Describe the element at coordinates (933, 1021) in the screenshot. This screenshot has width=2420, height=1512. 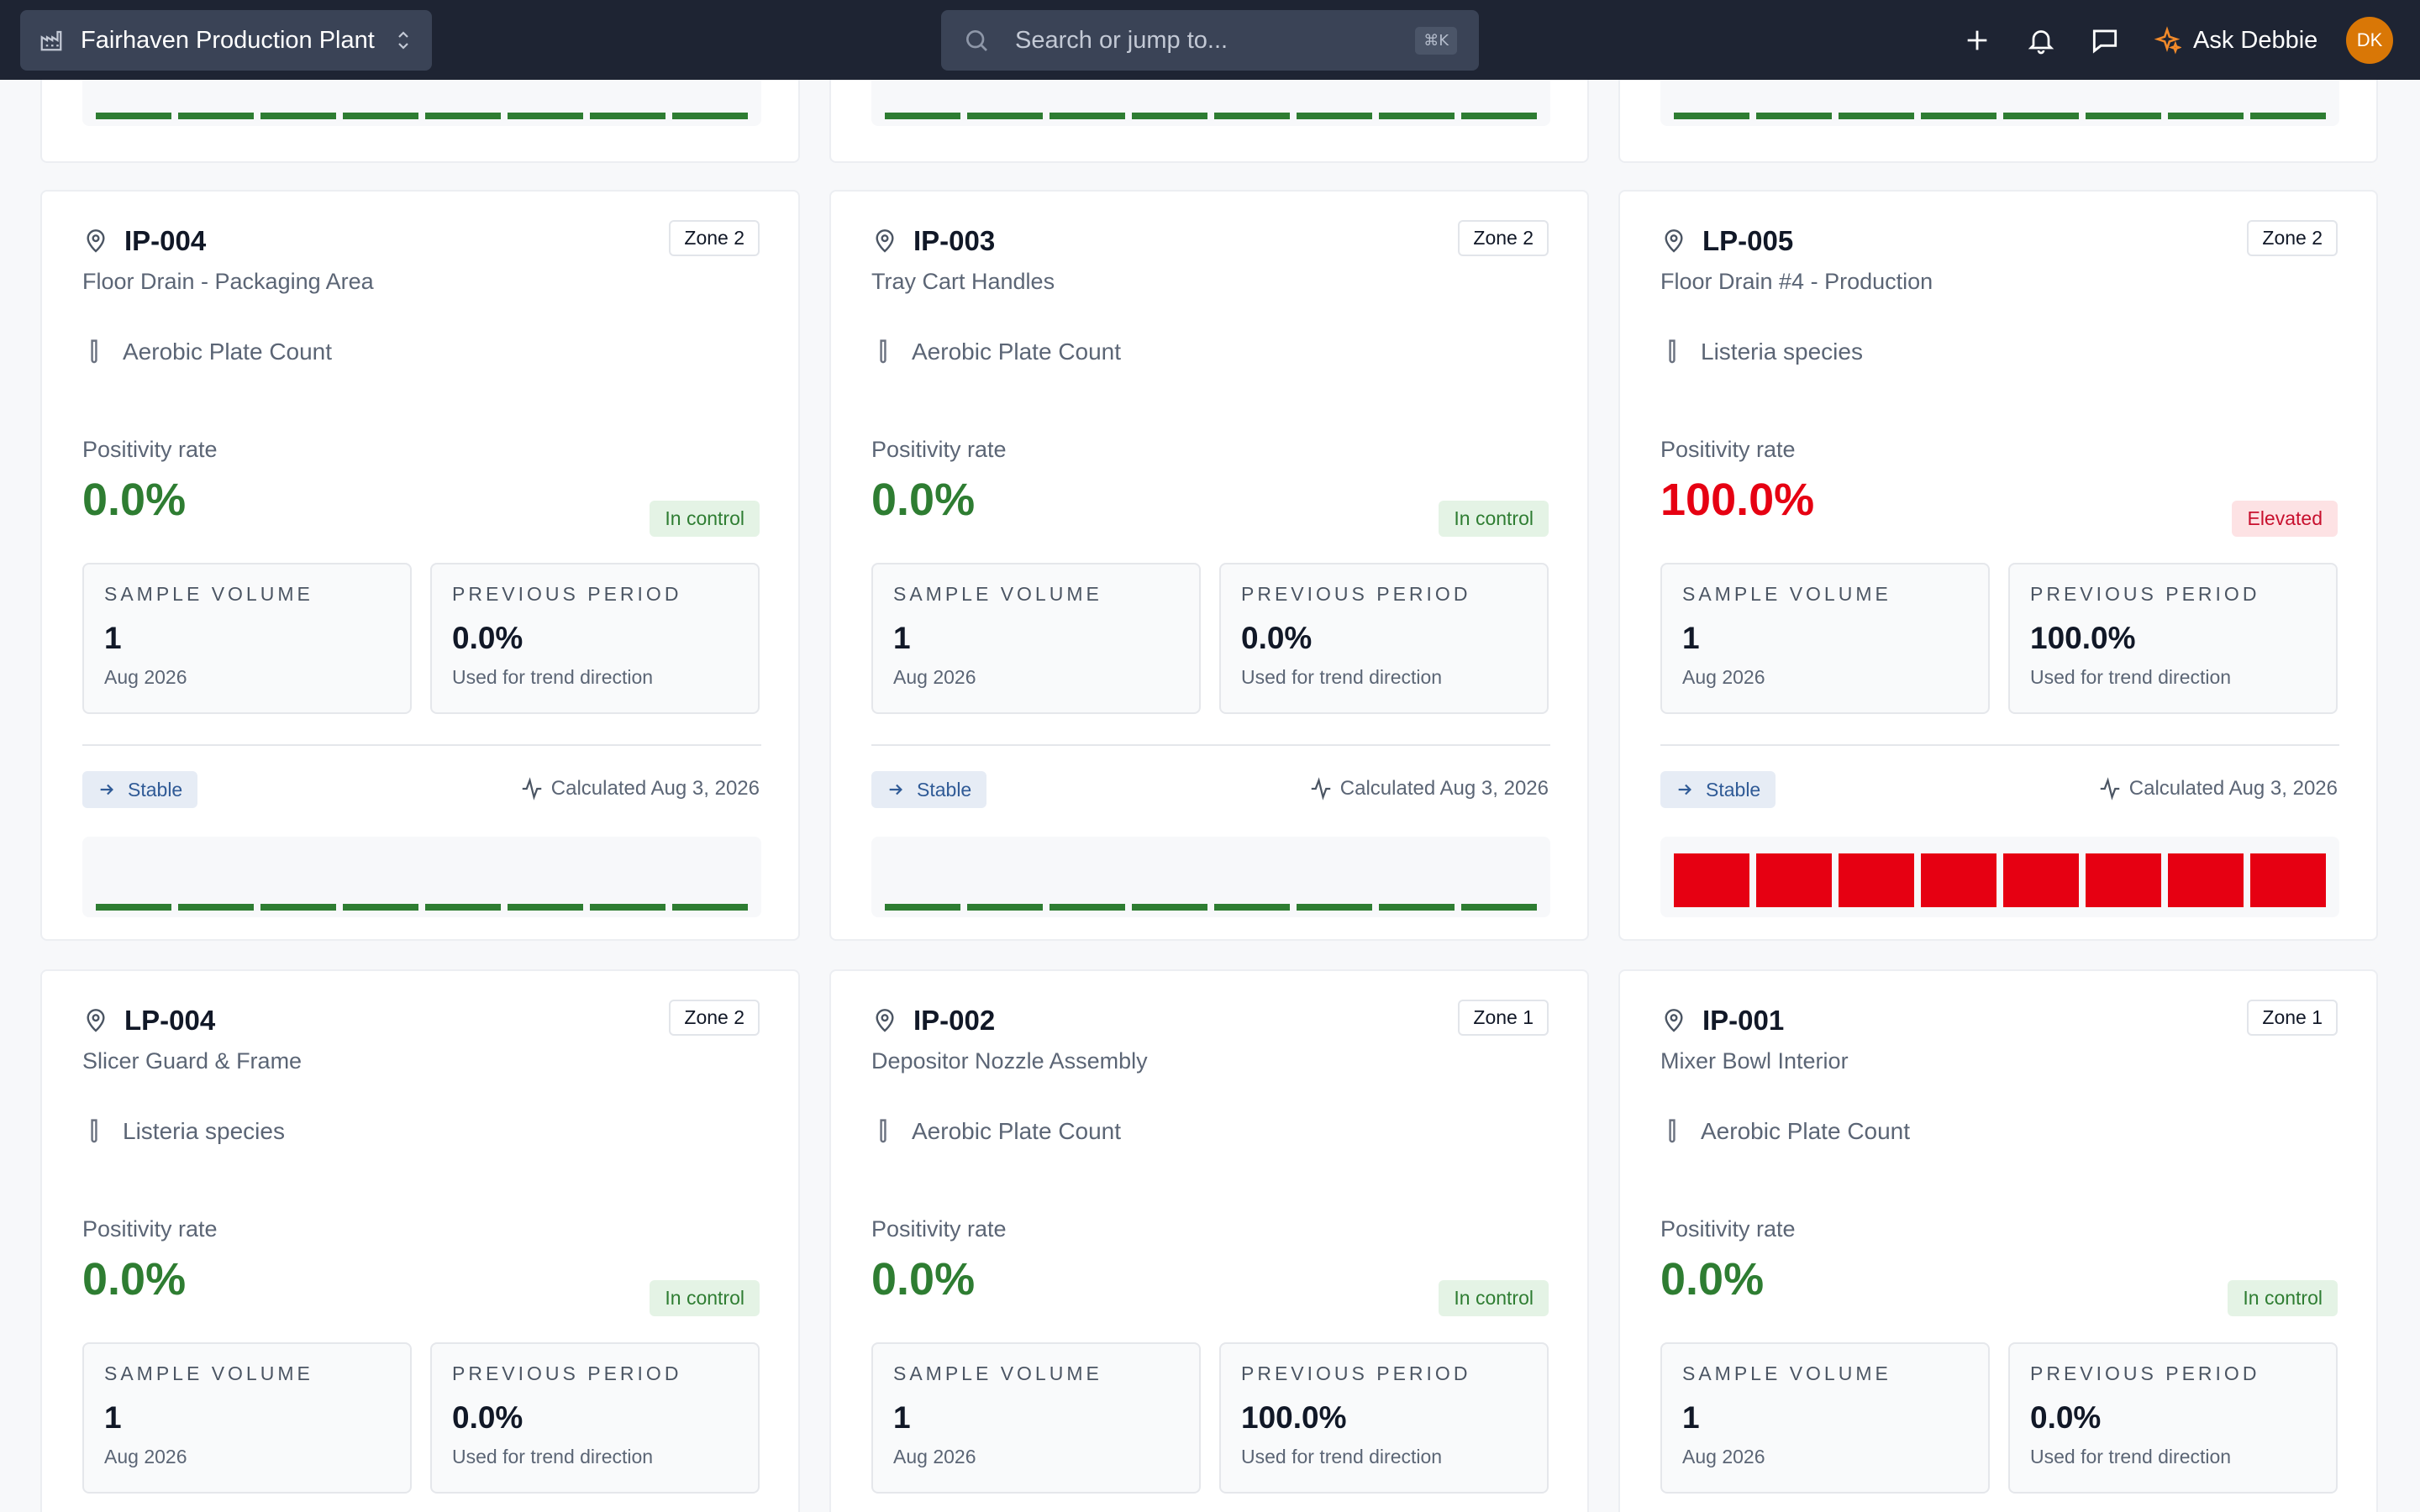
I see `location-header: IP-002` at that location.